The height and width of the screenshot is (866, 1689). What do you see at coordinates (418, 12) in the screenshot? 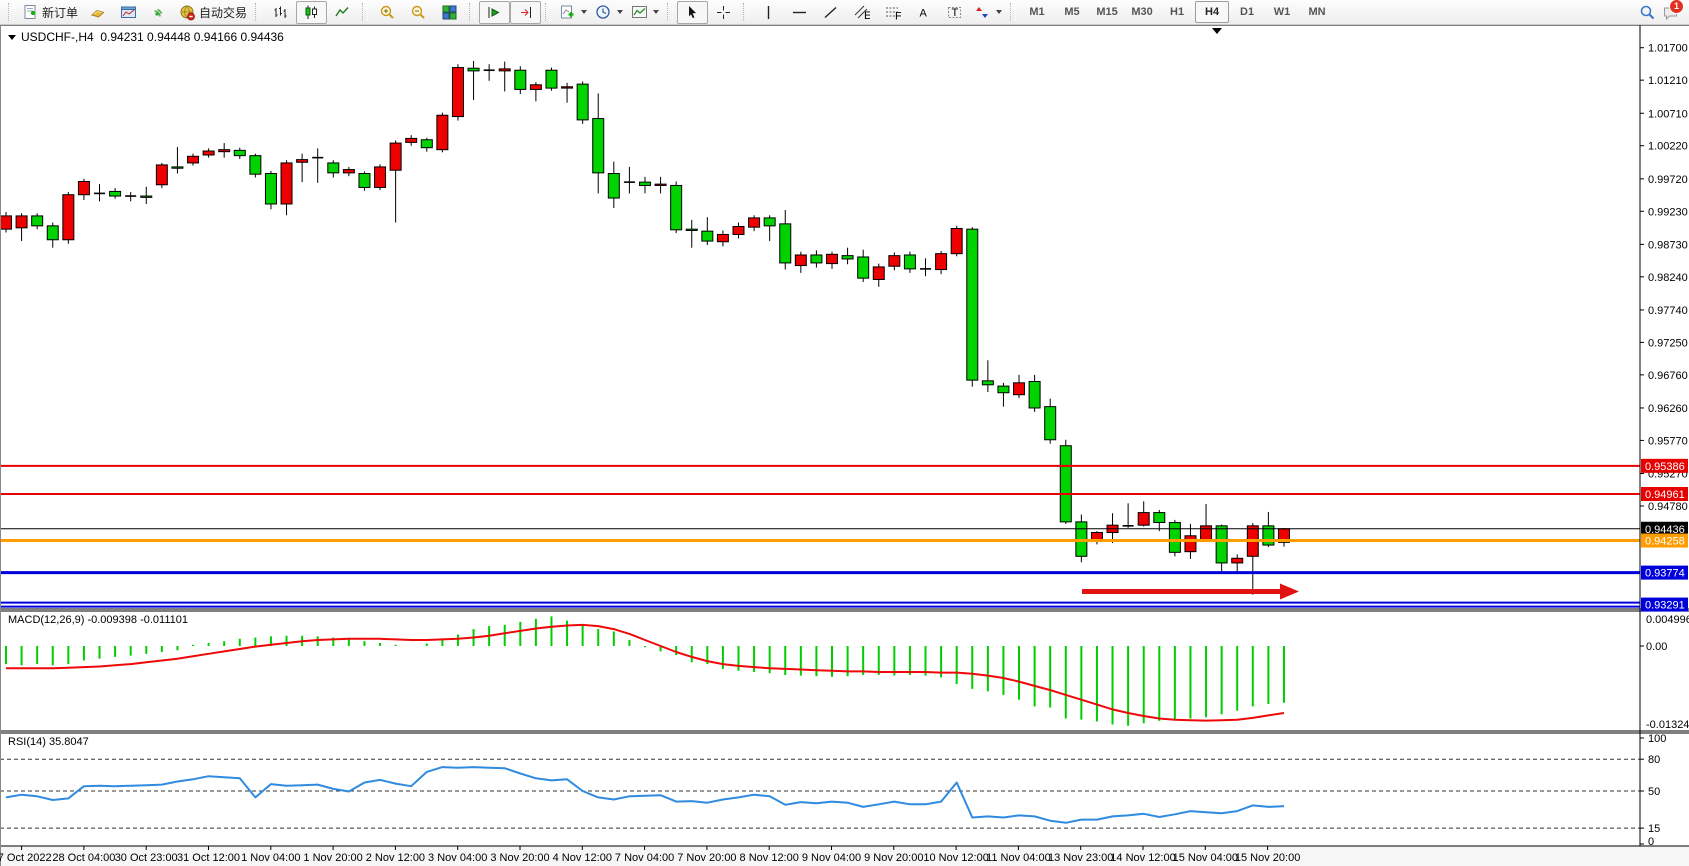
I see `zoom-out-button` at bounding box center [418, 12].